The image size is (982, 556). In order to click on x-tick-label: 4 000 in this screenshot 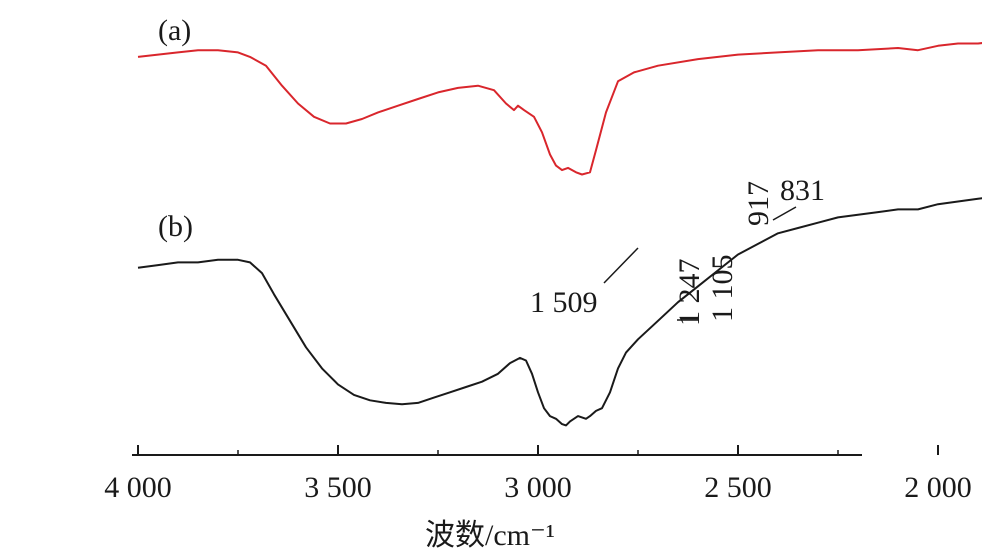, I will do `click(138, 487)`.